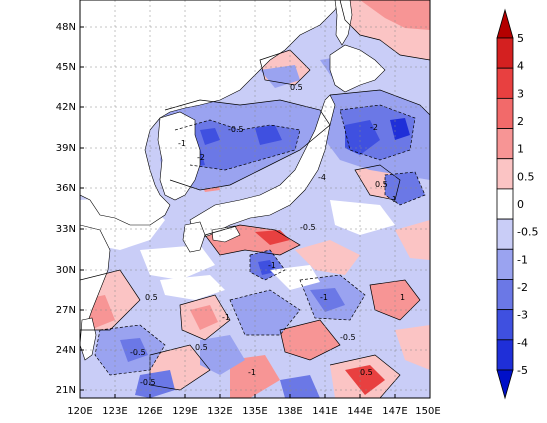 The width and height of the screenshot is (547, 423). What do you see at coordinates (66, 67) in the screenshot?
I see `lat-tick-label: 45N` at bounding box center [66, 67].